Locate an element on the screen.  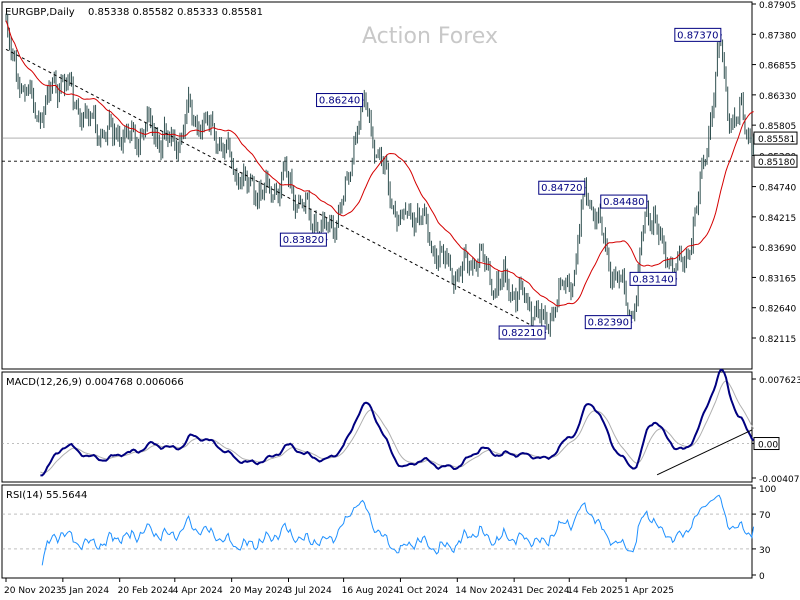
watermark: Action Forex is located at coordinates (430, 36).